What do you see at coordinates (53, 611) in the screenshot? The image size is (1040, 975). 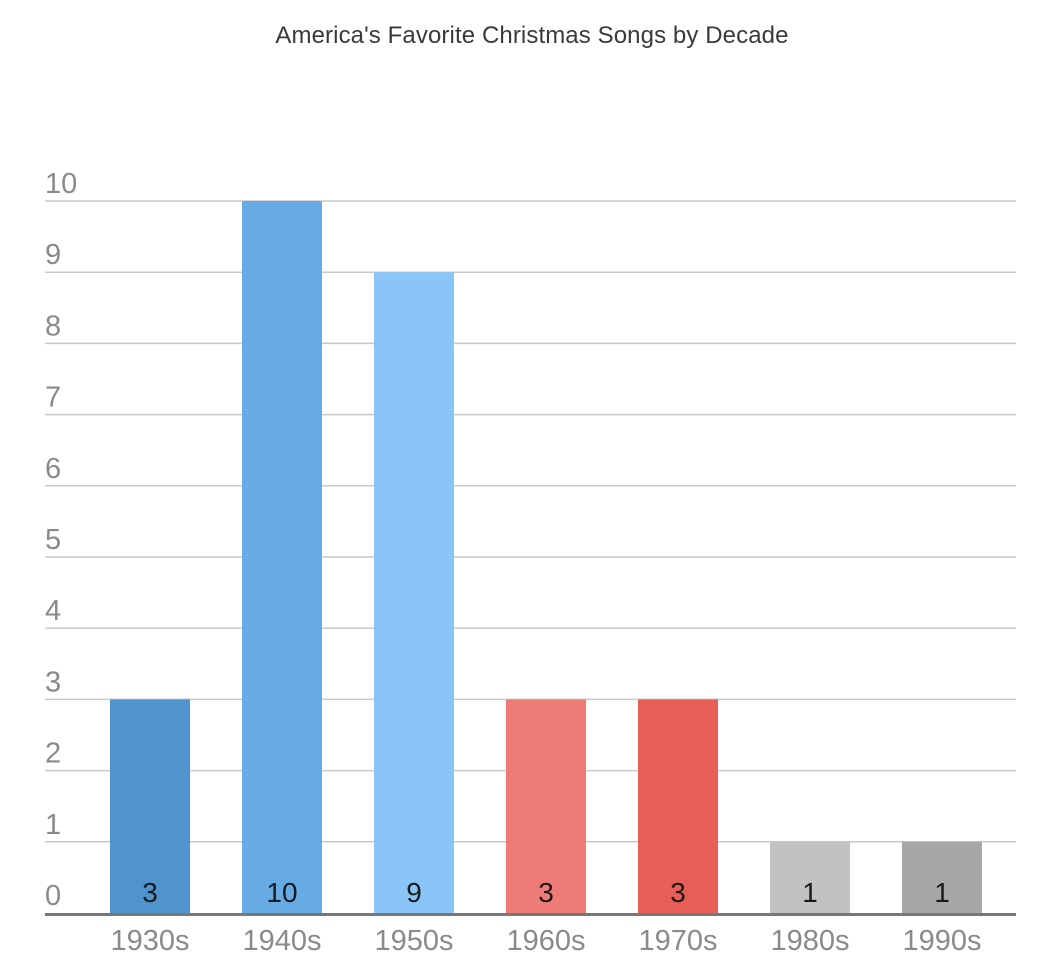 I see `y-tick-label: 4` at bounding box center [53, 611].